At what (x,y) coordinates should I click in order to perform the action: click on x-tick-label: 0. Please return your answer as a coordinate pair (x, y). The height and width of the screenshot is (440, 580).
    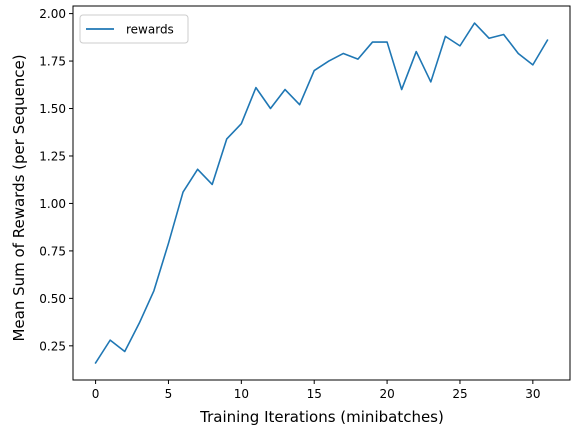
    Looking at the image, I should click on (96, 394).